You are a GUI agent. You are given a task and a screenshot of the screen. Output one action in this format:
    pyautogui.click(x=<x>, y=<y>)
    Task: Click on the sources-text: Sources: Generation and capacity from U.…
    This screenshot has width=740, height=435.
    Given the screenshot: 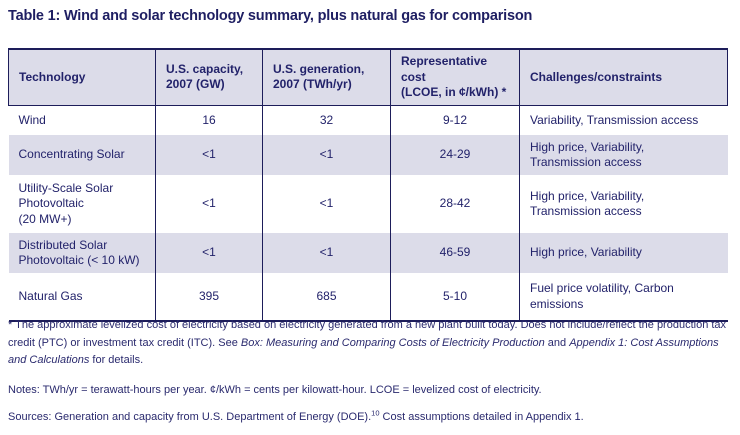 What is the action you would take?
    pyautogui.click(x=190, y=417)
    